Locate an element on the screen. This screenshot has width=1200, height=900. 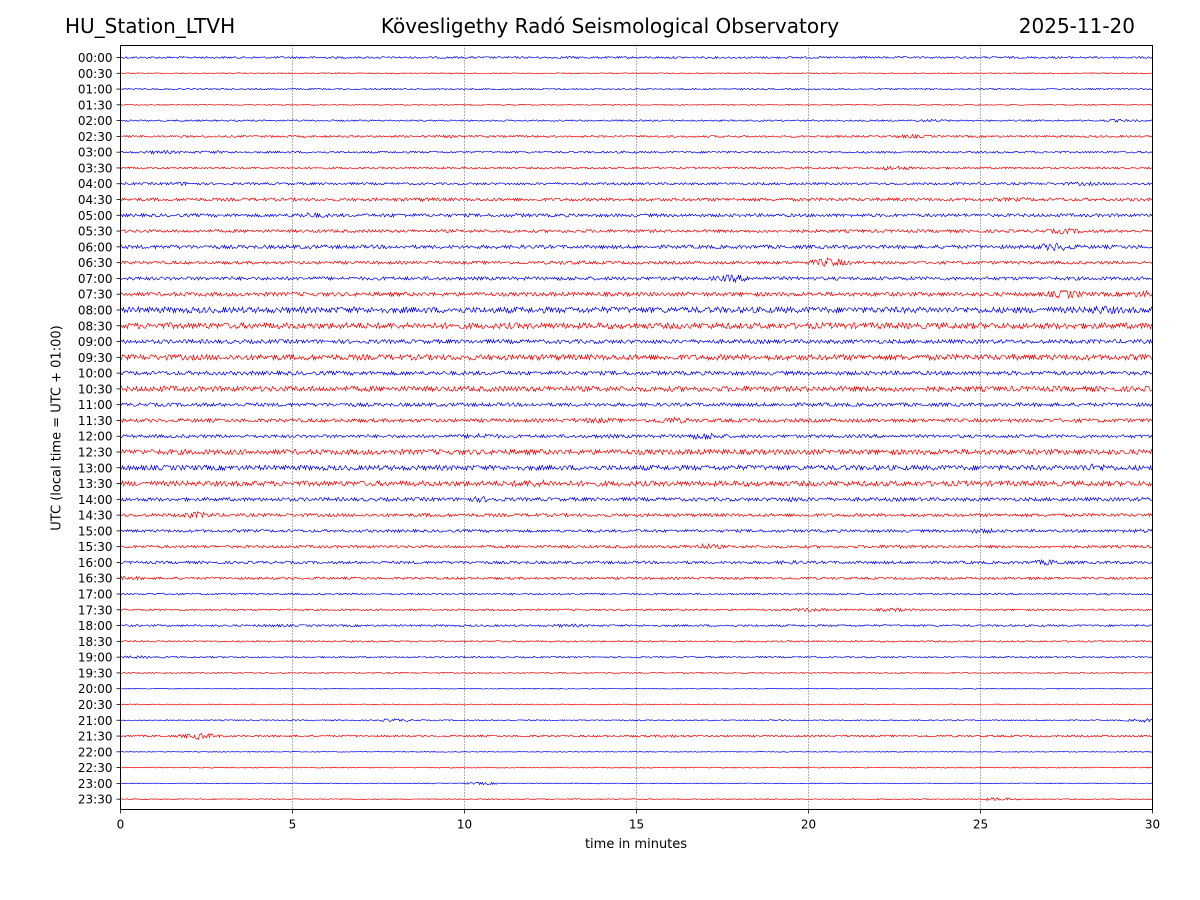
y-tick-label: 07:00 is located at coordinates (95, 279).